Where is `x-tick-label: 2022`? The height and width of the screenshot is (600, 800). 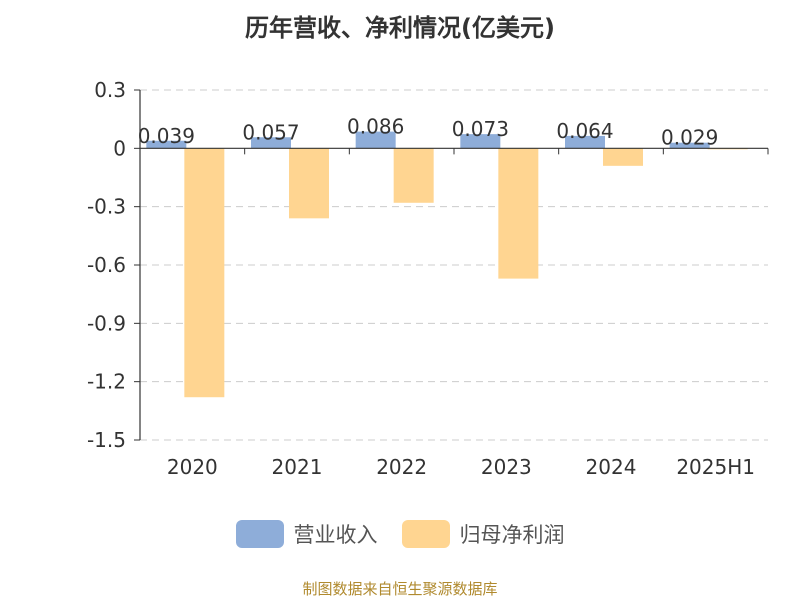 x-tick-label: 2022 is located at coordinates (401, 467).